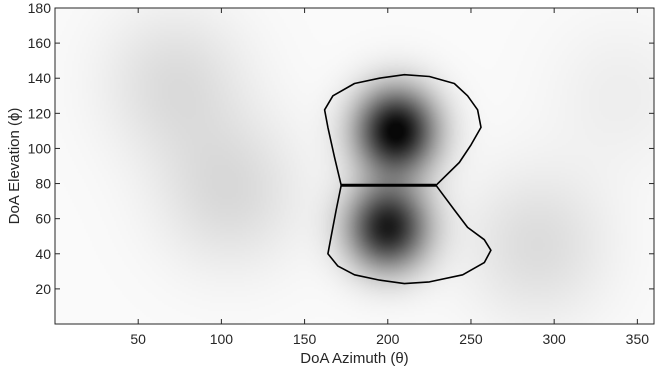 Image resolution: width=655 pixels, height=377 pixels. Describe the element at coordinates (222, 339) in the screenshot. I see `x-tick-label: 100` at that location.